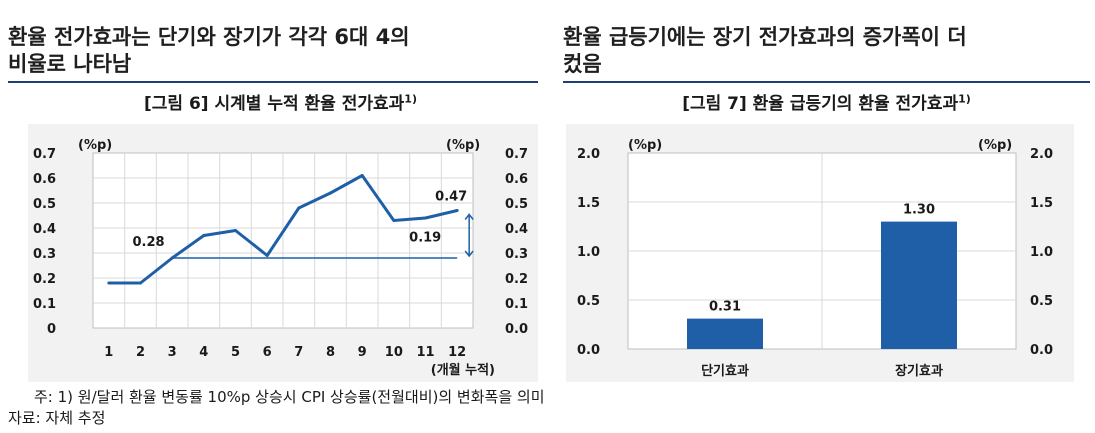  I want to click on figure6-left-tick: 0.5, so click(44, 204).